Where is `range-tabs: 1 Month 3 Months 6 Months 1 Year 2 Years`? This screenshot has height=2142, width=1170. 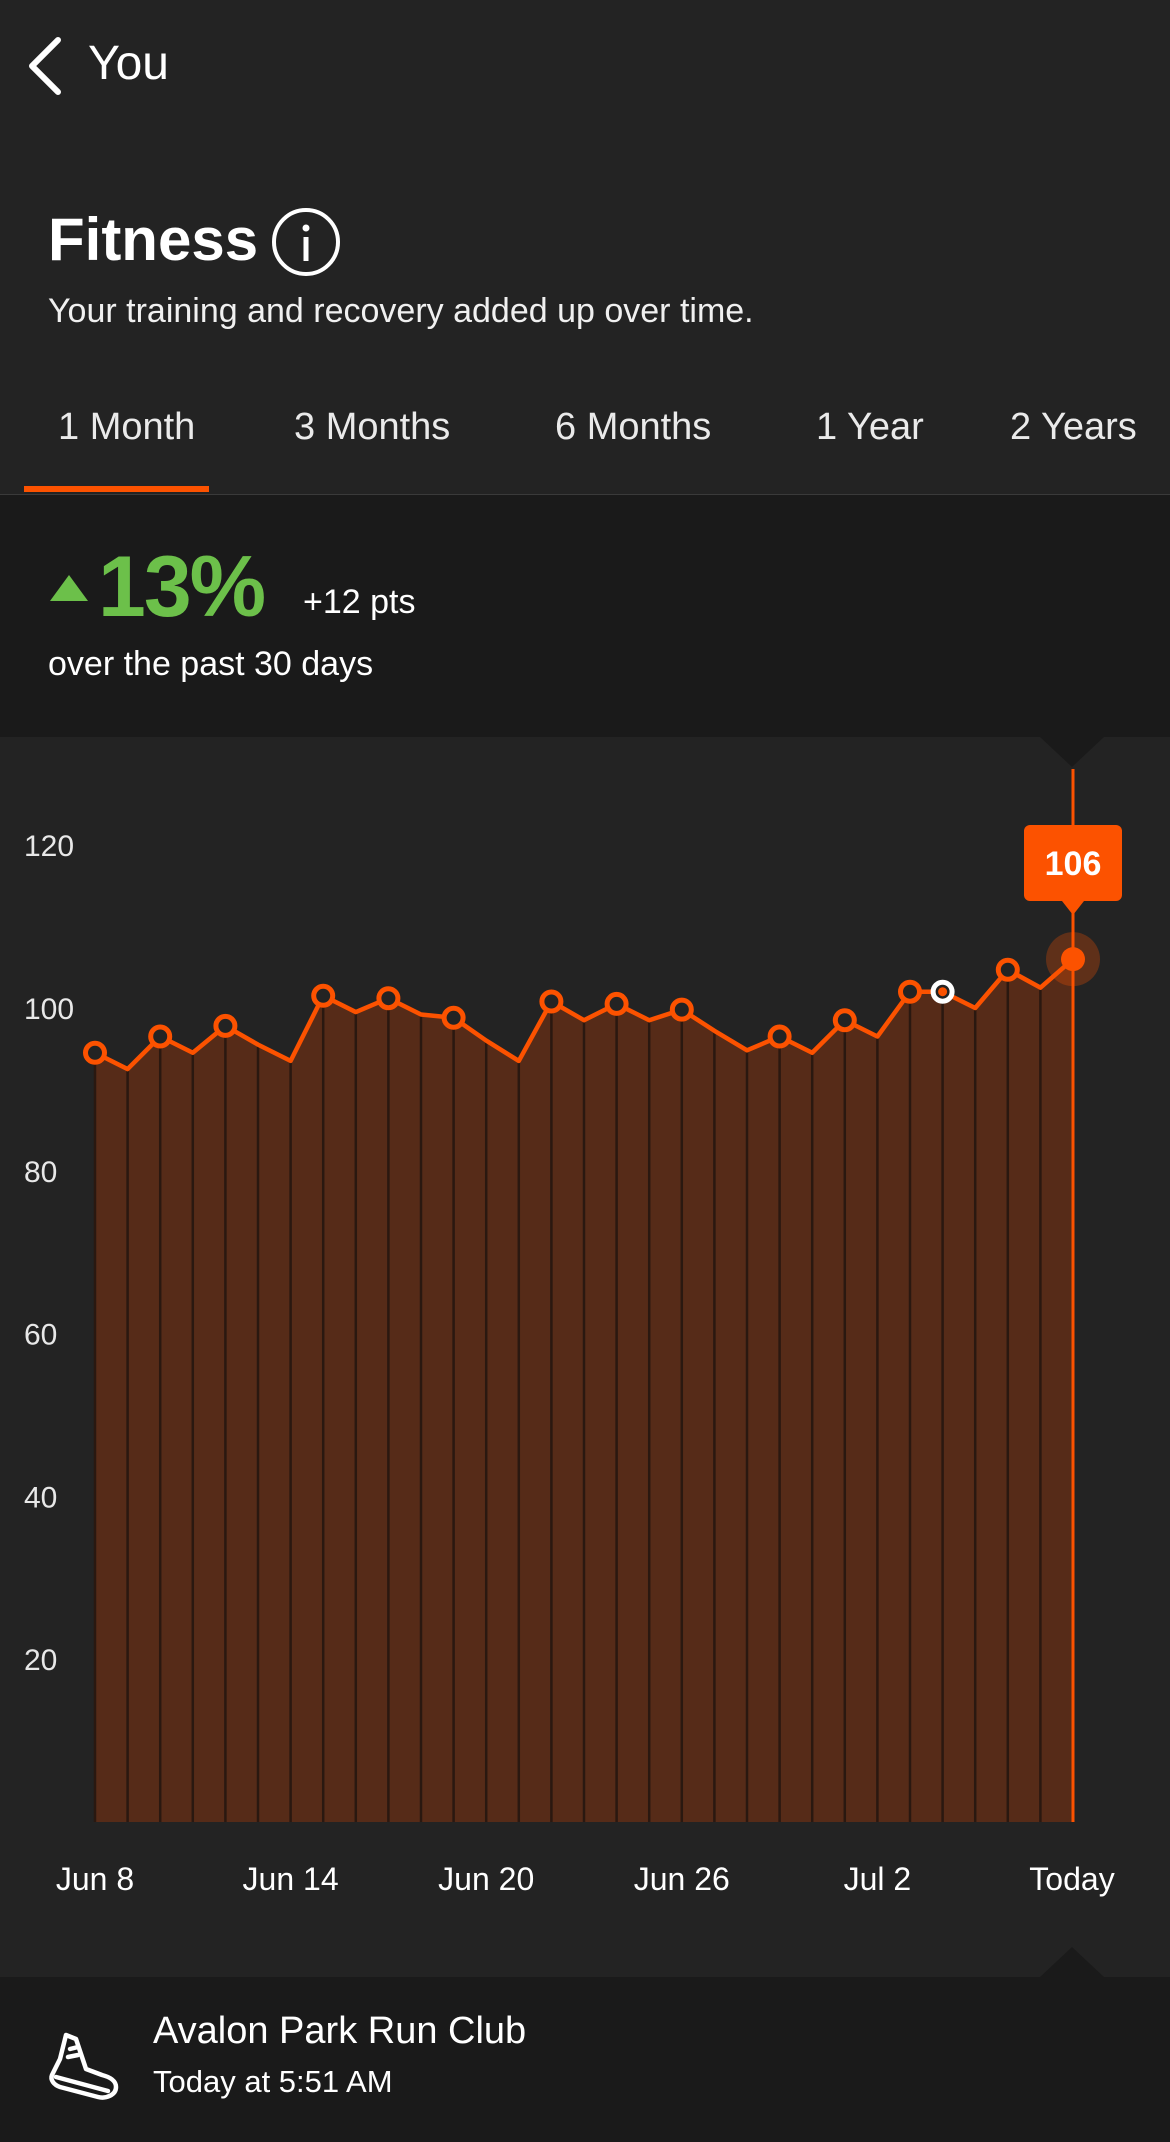 range-tabs: 1 Month 3 Months 6 Months 1 Year 2 Years is located at coordinates (585, 442).